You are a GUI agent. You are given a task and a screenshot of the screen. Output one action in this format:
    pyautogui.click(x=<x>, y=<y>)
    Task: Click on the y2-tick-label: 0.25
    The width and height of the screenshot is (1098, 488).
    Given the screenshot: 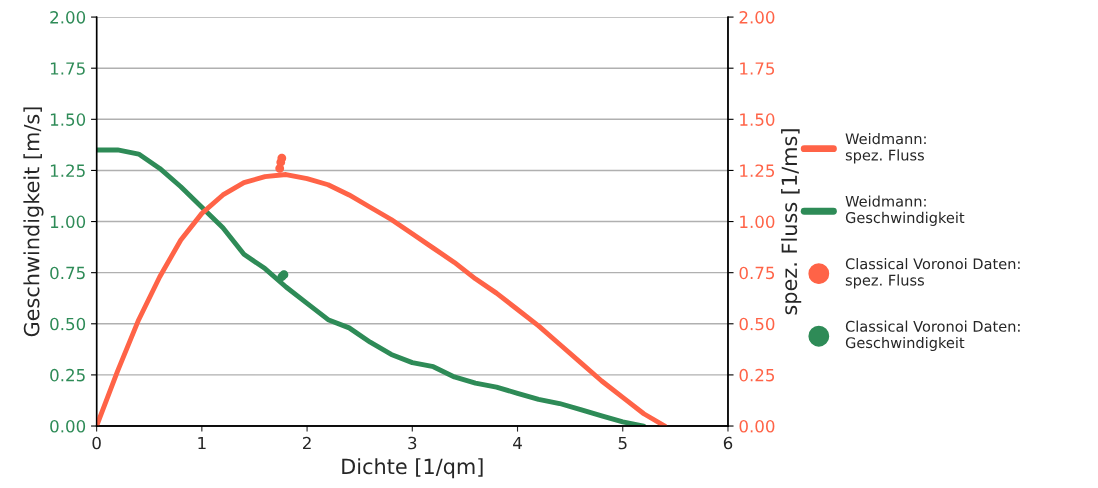 What is the action you would take?
    pyautogui.click(x=757, y=375)
    